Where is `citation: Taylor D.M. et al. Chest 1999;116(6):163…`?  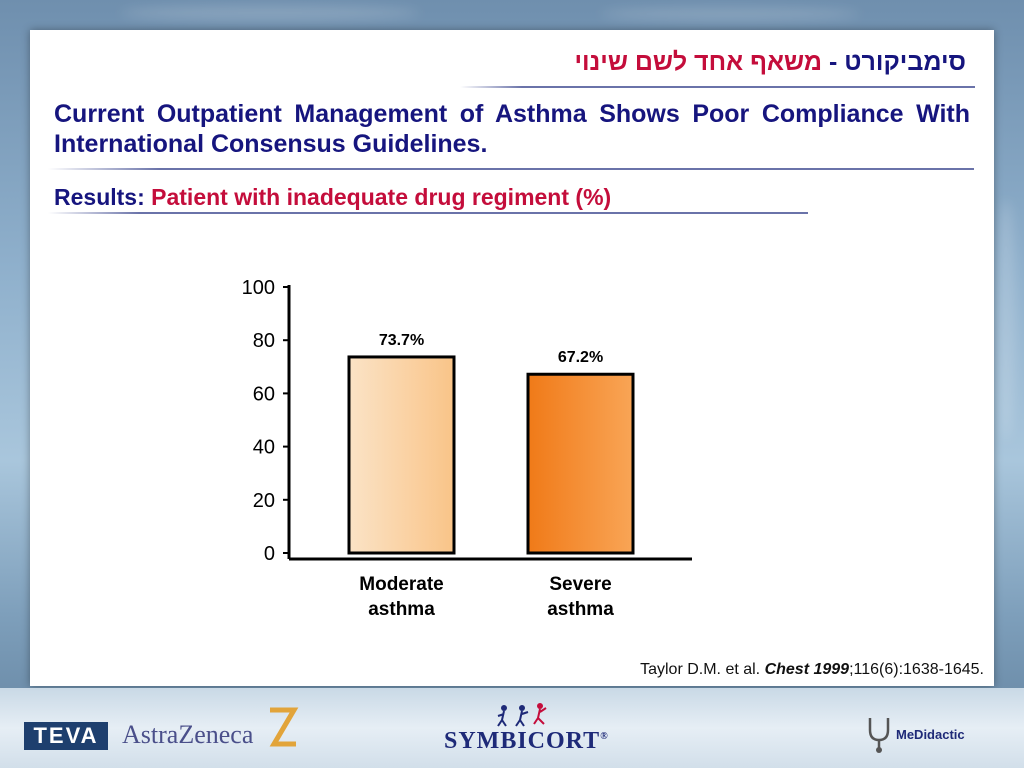 citation: Taylor D.M. et al. Chest 1999;116(6):163… is located at coordinates (812, 670).